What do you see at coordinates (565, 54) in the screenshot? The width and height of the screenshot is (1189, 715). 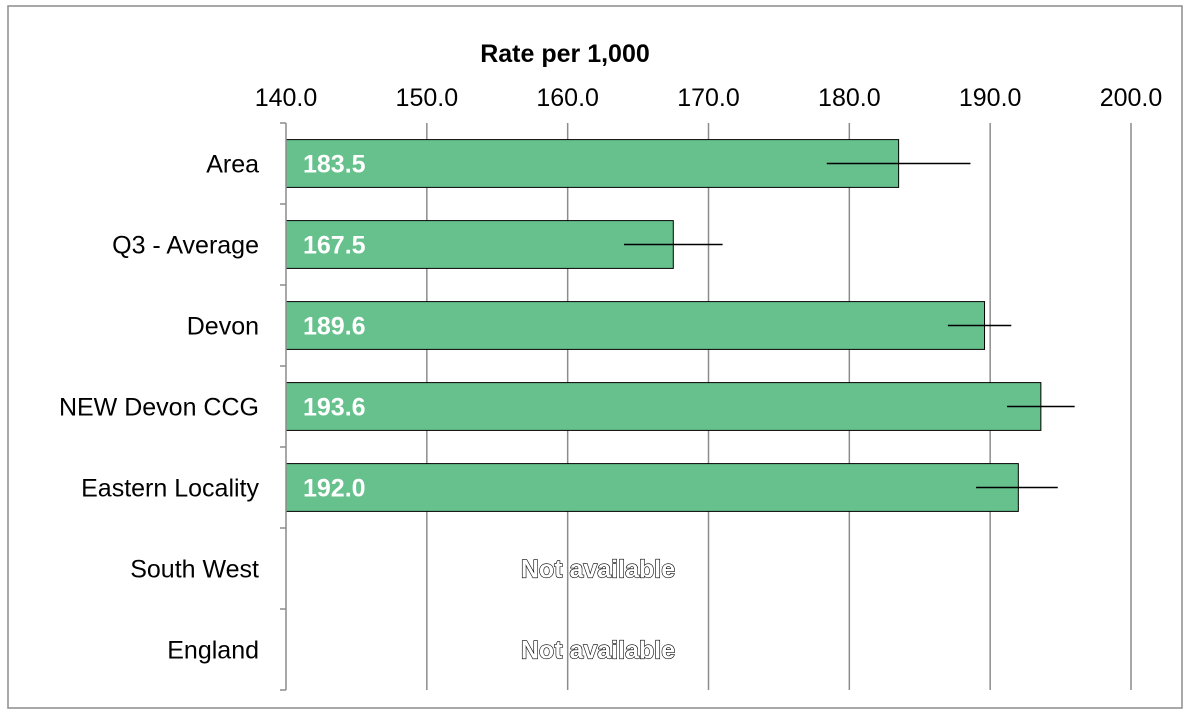 I see `axis-title: Rate per 1,000` at bounding box center [565, 54].